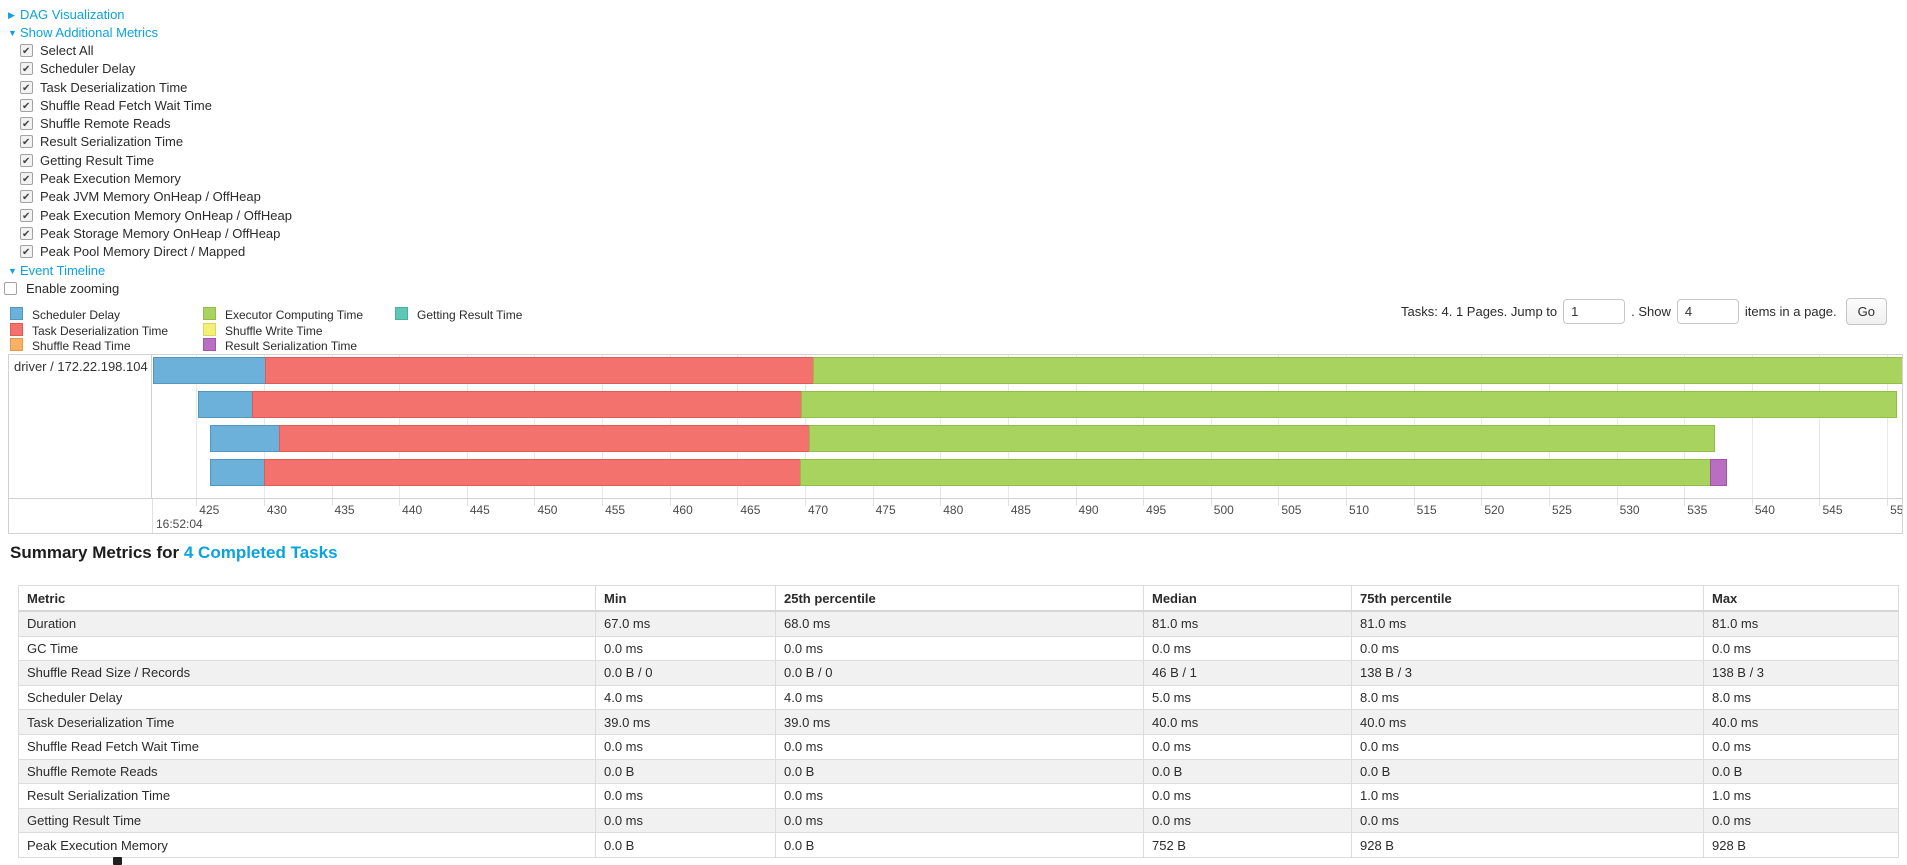 The width and height of the screenshot is (1907, 865). What do you see at coordinates (1247, 722) in the screenshot?
I see `metric-value-cell: 40.0 ms` at bounding box center [1247, 722].